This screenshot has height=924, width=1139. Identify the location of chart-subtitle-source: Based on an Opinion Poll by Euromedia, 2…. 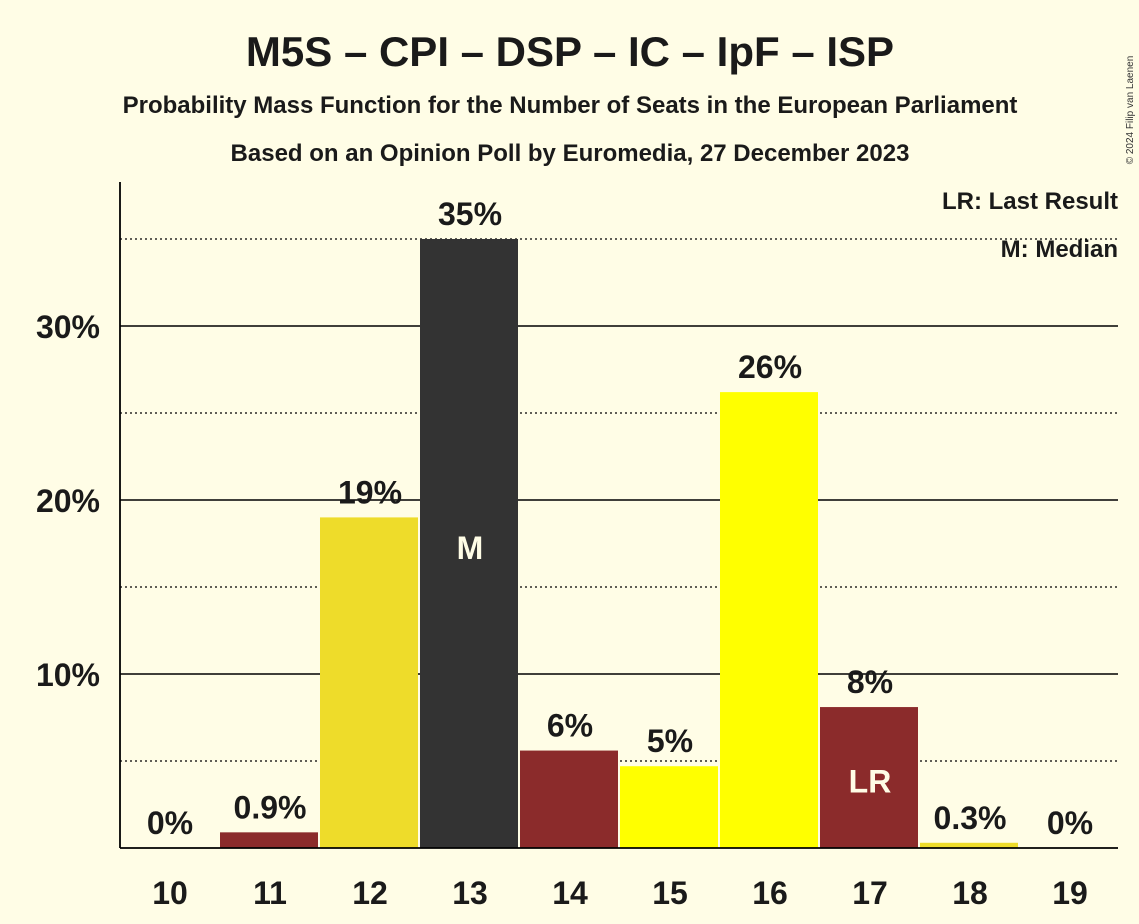
(570, 153).